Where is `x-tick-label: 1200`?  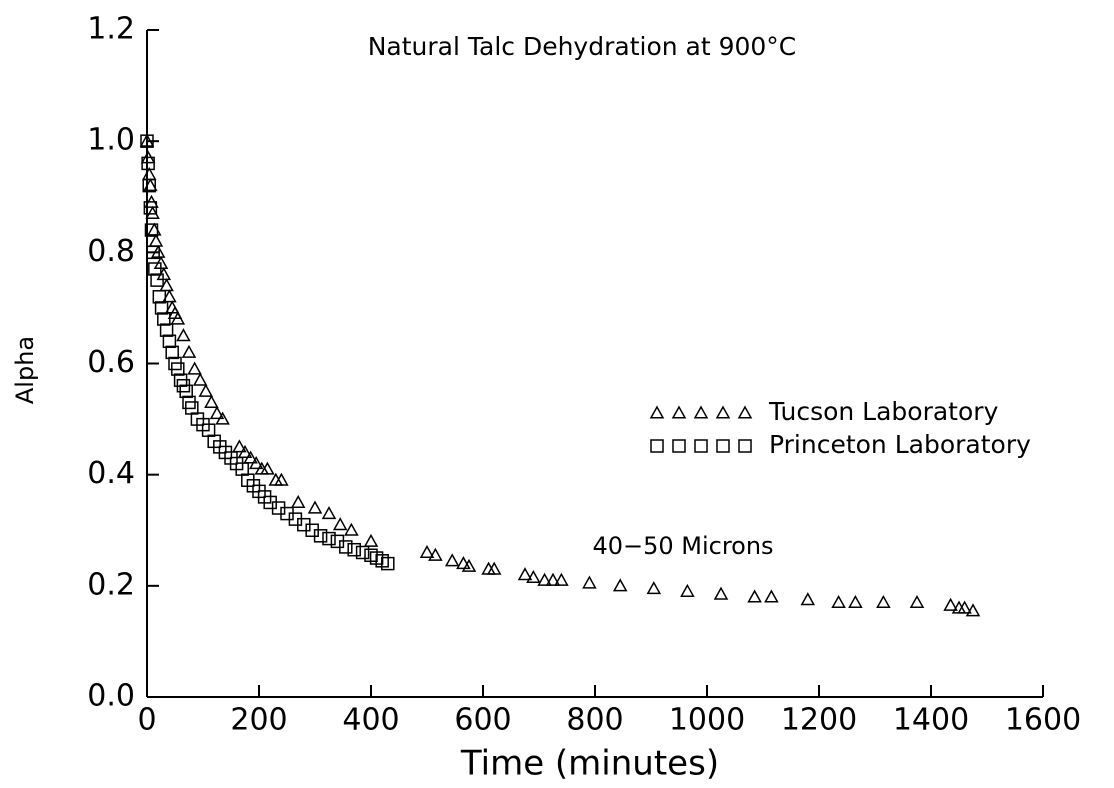 x-tick-label: 1200 is located at coordinates (819, 720).